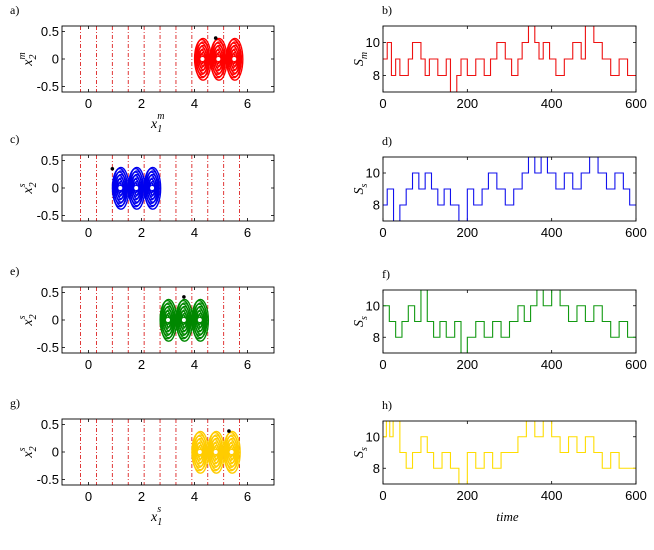 The image size is (654, 550). What do you see at coordinates (88, 232) in the screenshot?
I see `panel-c-xtick-label: 0` at bounding box center [88, 232].